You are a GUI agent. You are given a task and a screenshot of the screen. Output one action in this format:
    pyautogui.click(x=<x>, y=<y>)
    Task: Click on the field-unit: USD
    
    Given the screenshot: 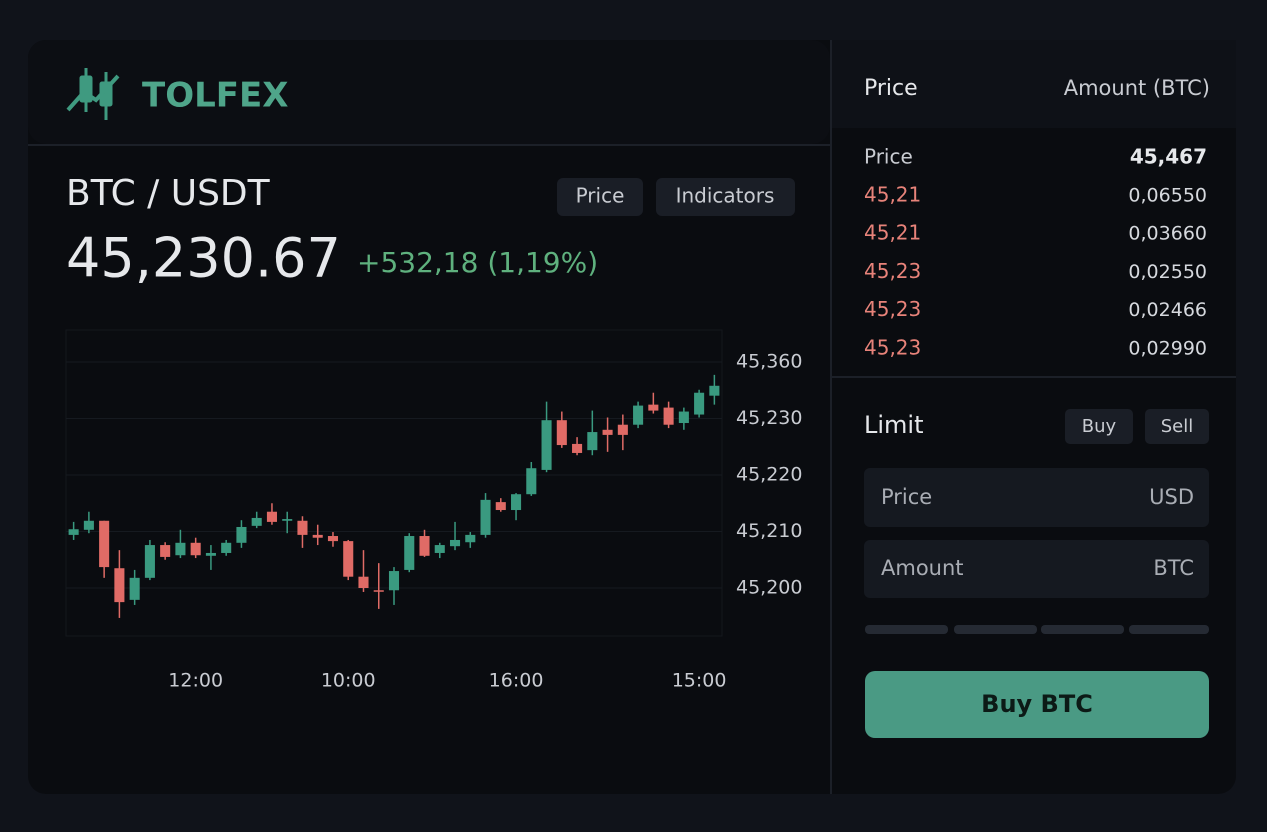 What is the action you would take?
    pyautogui.click(x=1171, y=497)
    